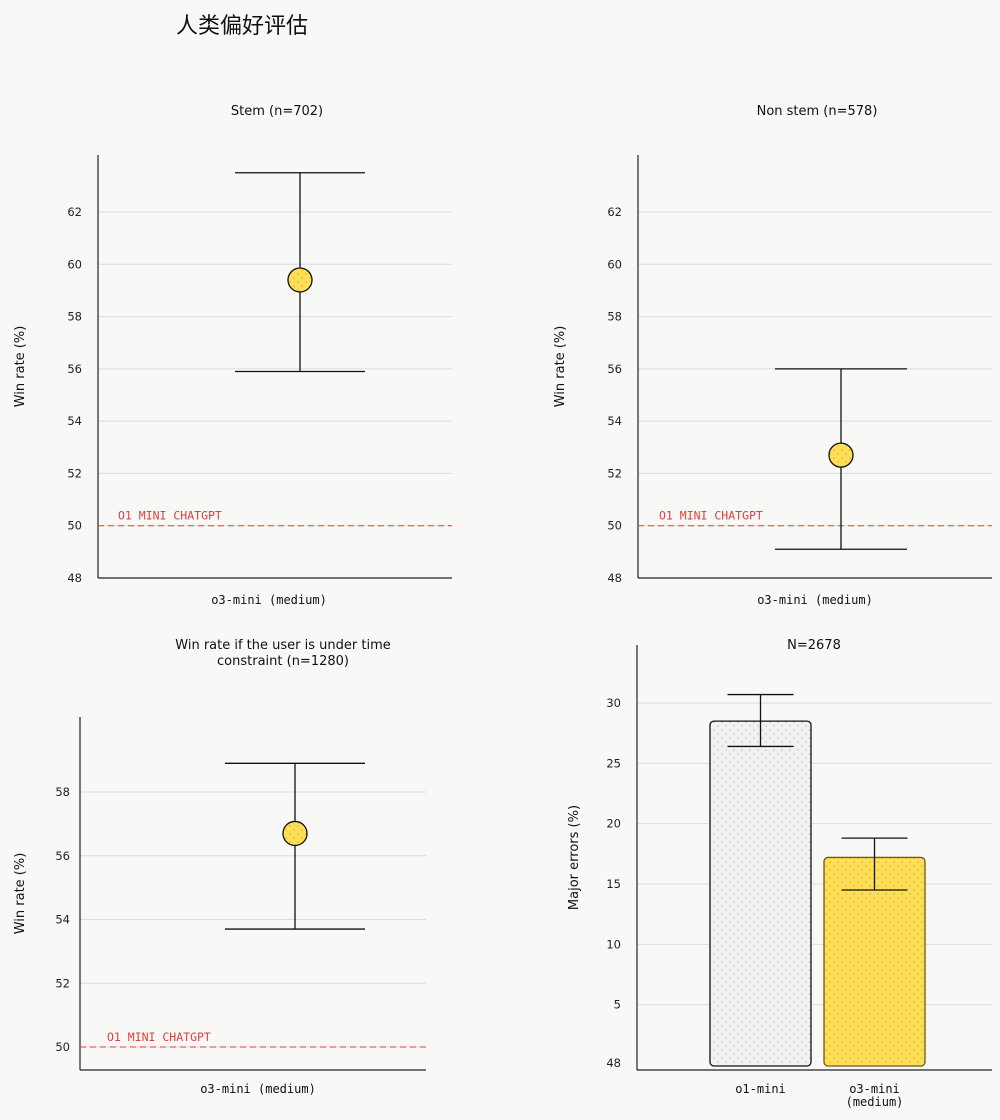 Image resolution: width=1000 pixels, height=1120 pixels. What do you see at coordinates (613, 884) in the screenshot?
I see `y-tick-label: 15` at bounding box center [613, 884].